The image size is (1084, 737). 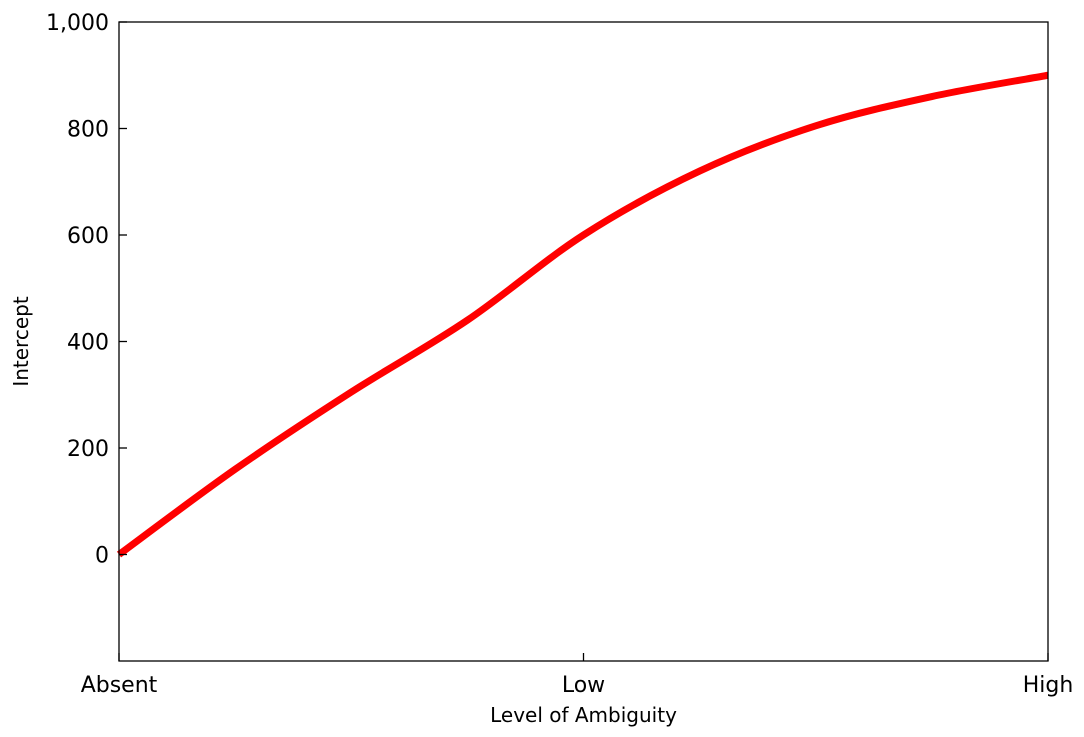 I want to click on y-tick-label: 0, so click(x=102, y=556).